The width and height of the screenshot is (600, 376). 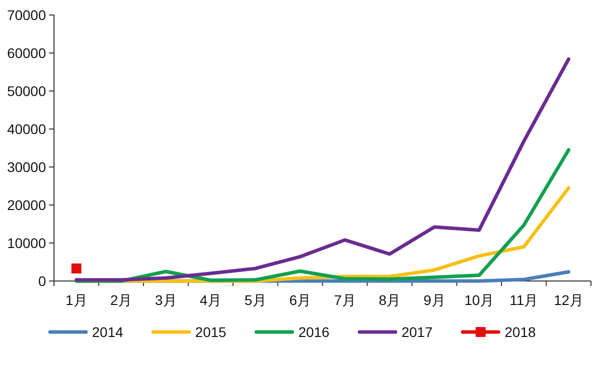 I want to click on y-tick-label: 50000, so click(x=26, y=91).